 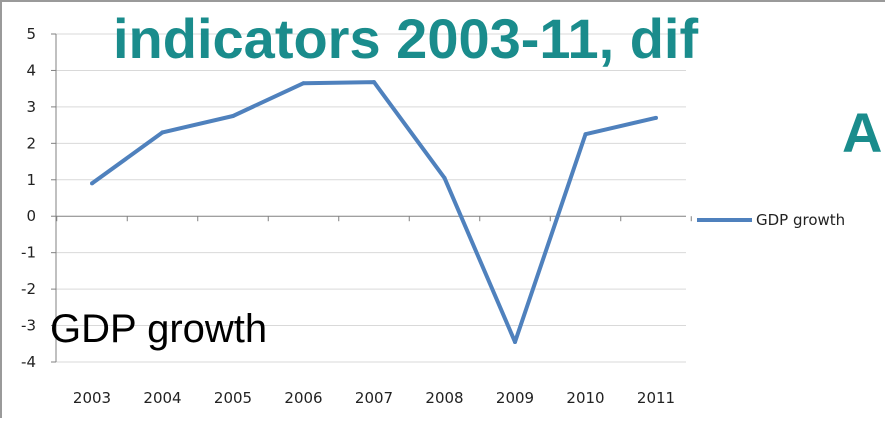 What do you see at coordinates (28, 289) in the screenshot?
I see `y-tick-label: -2` at bounding box center [28, 289].